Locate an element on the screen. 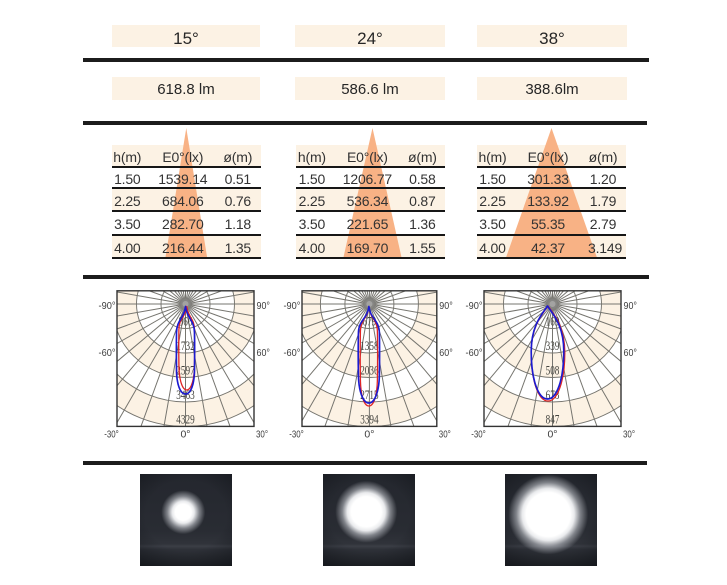 Image resolution: width=727 pixels, height=585 pixels. svg-text: 4329 is located at coordinates (186, 420).